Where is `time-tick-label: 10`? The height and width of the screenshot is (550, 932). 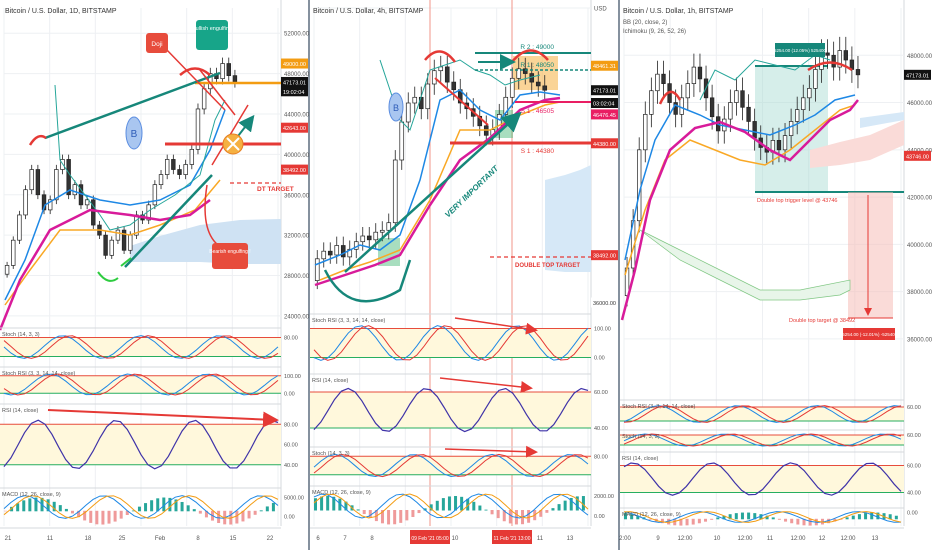 time-tick-label: 10 is located at coordinates (717, 539).